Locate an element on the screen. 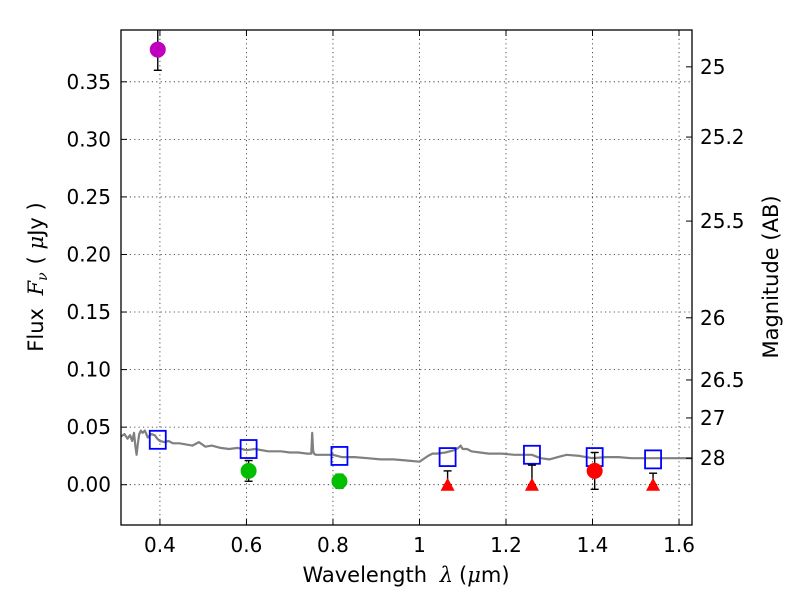 This screenshot has height=600, width=800. y-tick-label: 0.05 is located at coordinates (88, 427).